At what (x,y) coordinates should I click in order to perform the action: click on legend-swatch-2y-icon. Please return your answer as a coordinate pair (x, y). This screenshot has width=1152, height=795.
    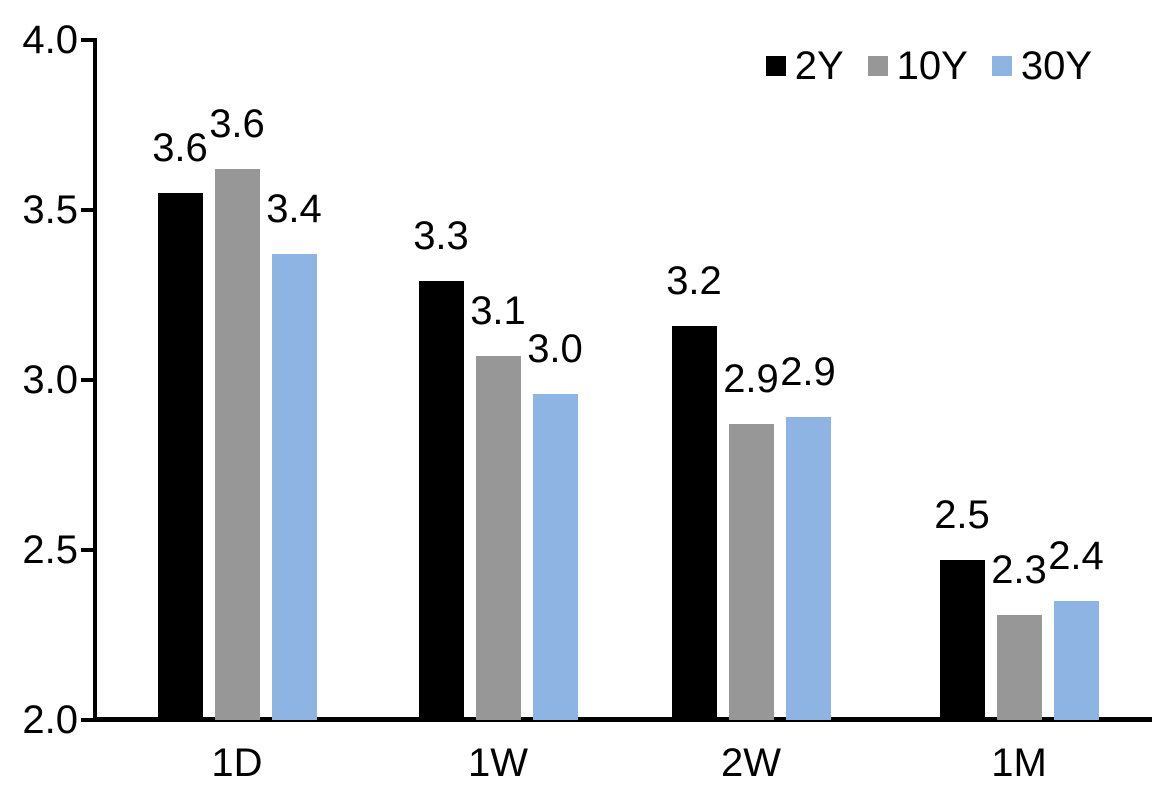
    Looking at the image, I should click on (775, 66).